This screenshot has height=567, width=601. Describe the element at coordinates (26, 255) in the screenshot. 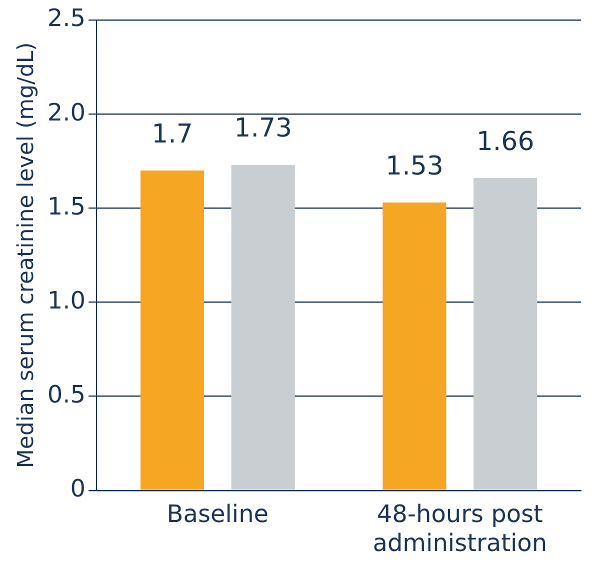

I see `y-axis-title: Median serum creatinine level (mg/dL)` at that location.